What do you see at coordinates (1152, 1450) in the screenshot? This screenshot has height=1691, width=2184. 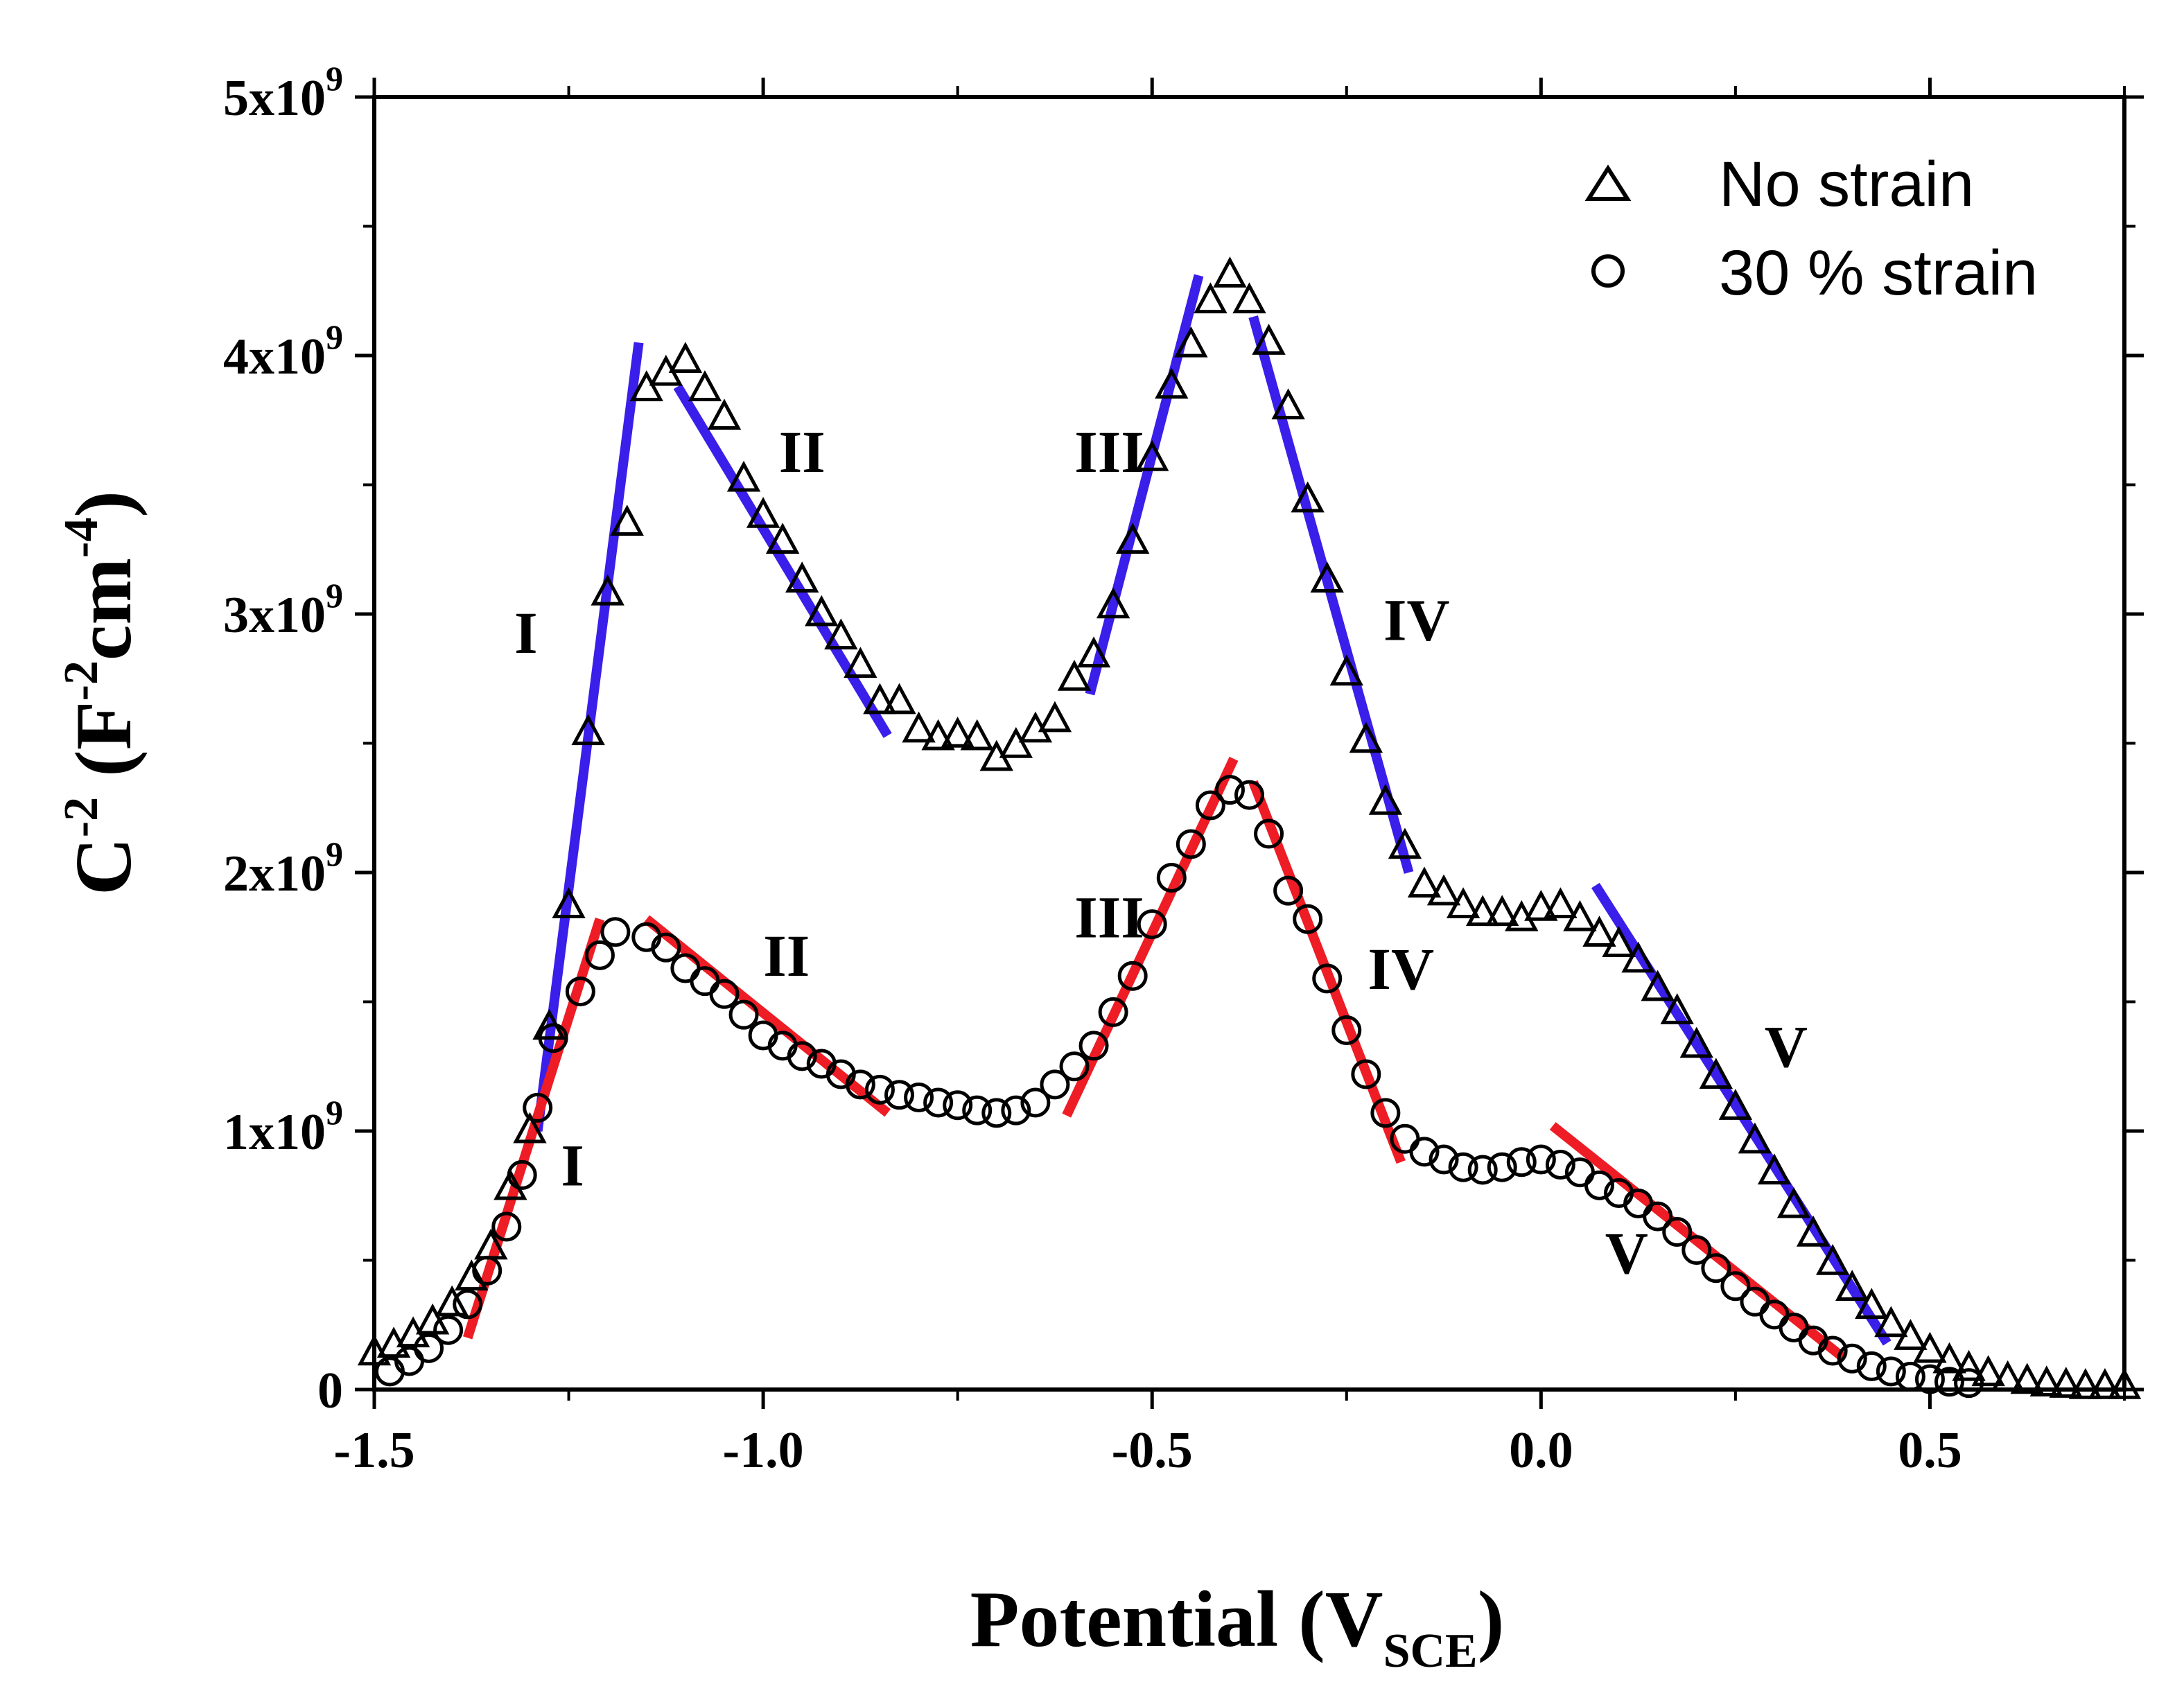 I see `x-tick-label: -0.5` at bounding box center [1152, 1450].